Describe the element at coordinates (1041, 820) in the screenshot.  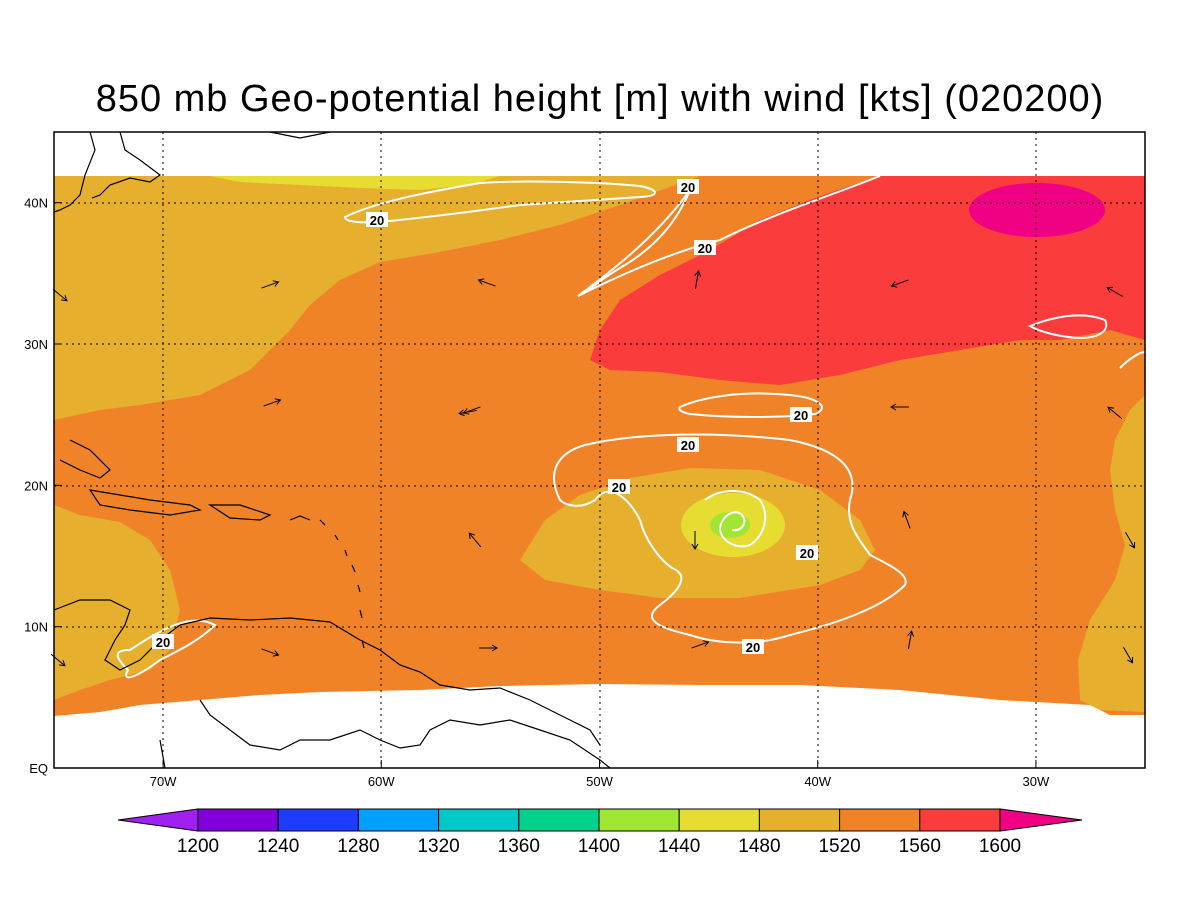
I see `colorbar-extend-high` at that location.